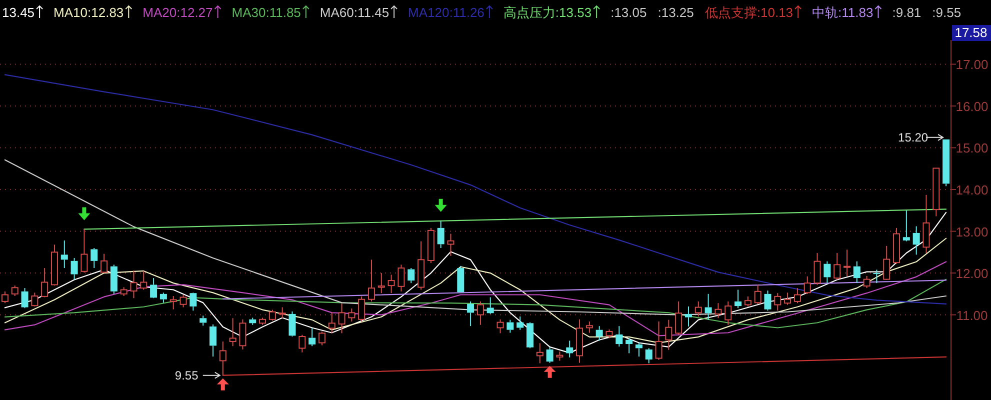  Describe the element at coordinates (547, 12) in the screenshot. I see `legend-label: 高点压力:13.53` at that location.